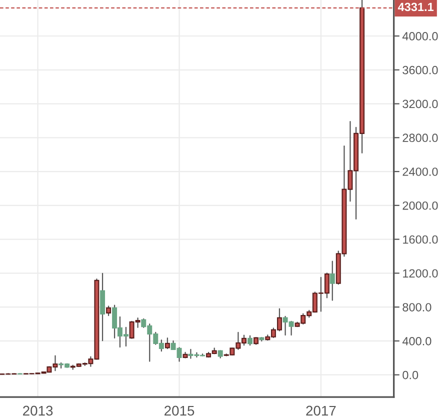 The image size is (445, 418). Describe the element at coordinates (420, 36) in the screenshot. I see `y-tick-label: 4000.0` at that location.